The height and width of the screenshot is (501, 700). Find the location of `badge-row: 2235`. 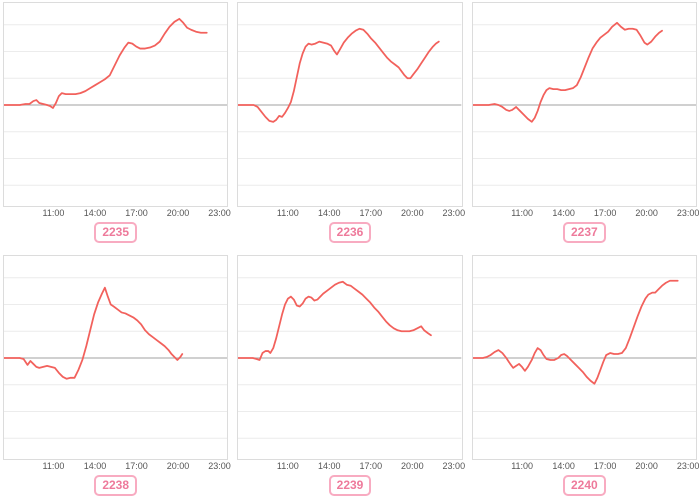

badge-row: 2235 is located at coordinates (115, 234).